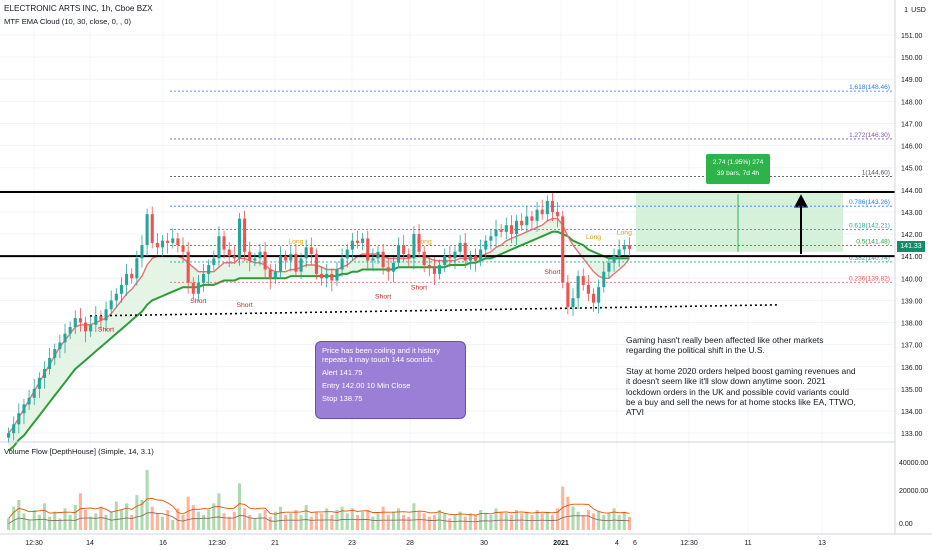 This screenshot has width=932, height=550. Describe the element at coordinates (747, 543) in the screenshot. I see `time-tick-label: 11` at that location.